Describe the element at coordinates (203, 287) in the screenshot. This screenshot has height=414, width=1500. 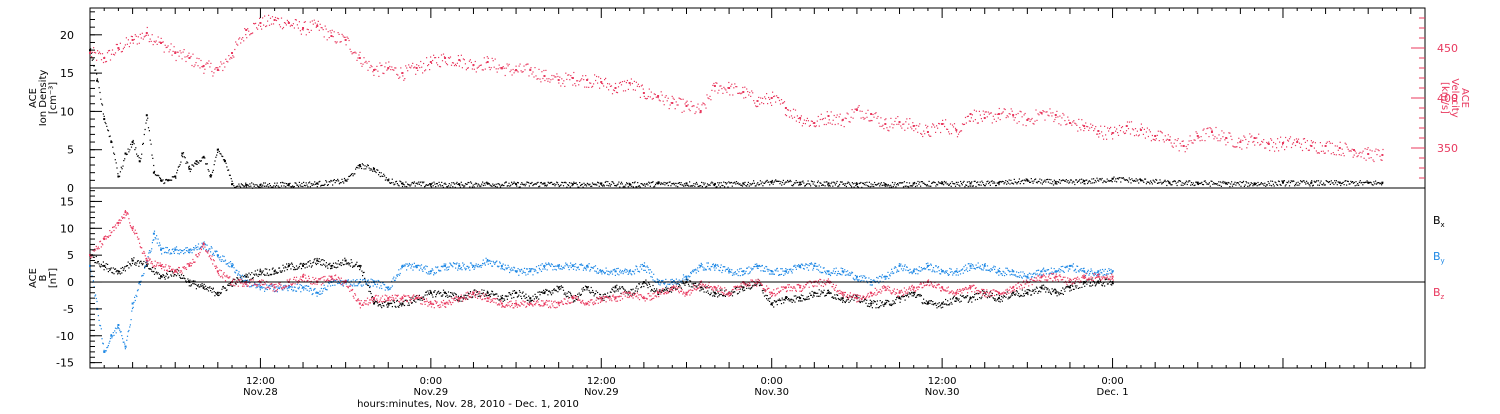
I see `b-bx-series-point` at that location.